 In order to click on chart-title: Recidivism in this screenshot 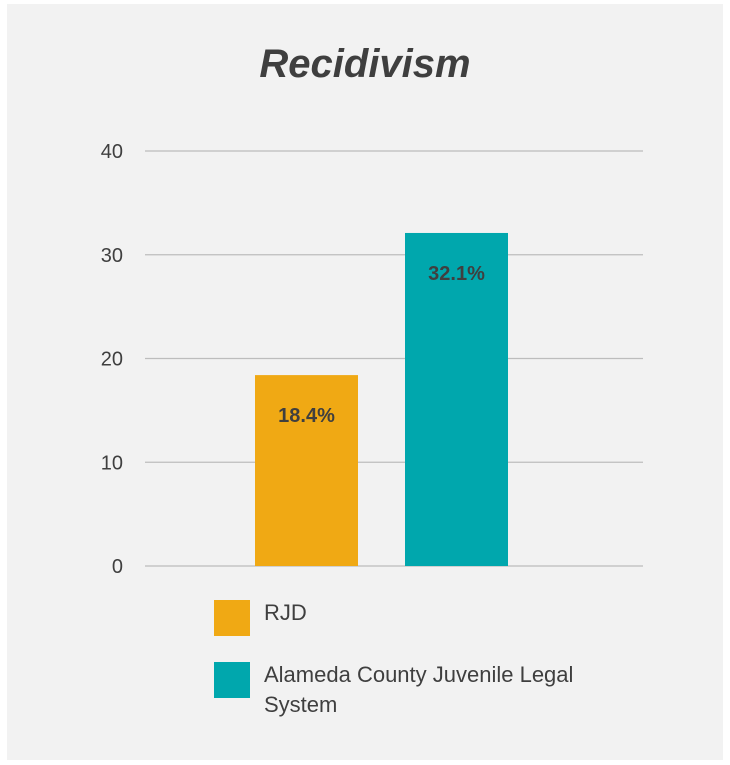, I will do `click(365, 64)`.